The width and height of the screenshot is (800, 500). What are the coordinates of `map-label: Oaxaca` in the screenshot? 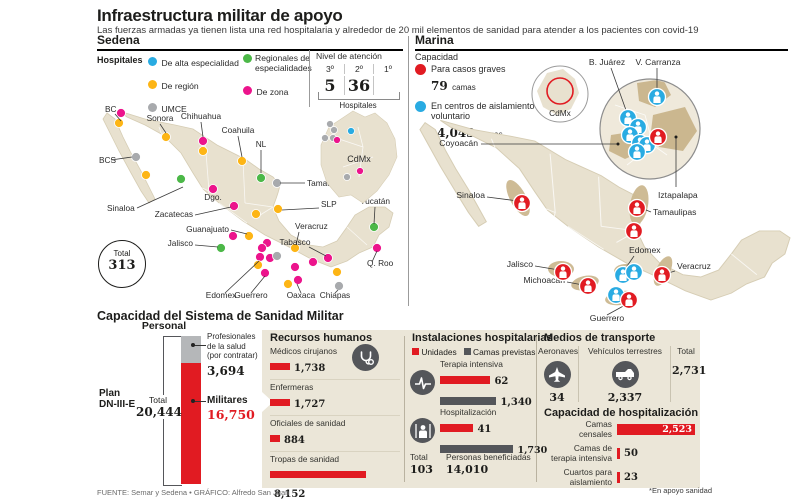 It's located at (301, 295).